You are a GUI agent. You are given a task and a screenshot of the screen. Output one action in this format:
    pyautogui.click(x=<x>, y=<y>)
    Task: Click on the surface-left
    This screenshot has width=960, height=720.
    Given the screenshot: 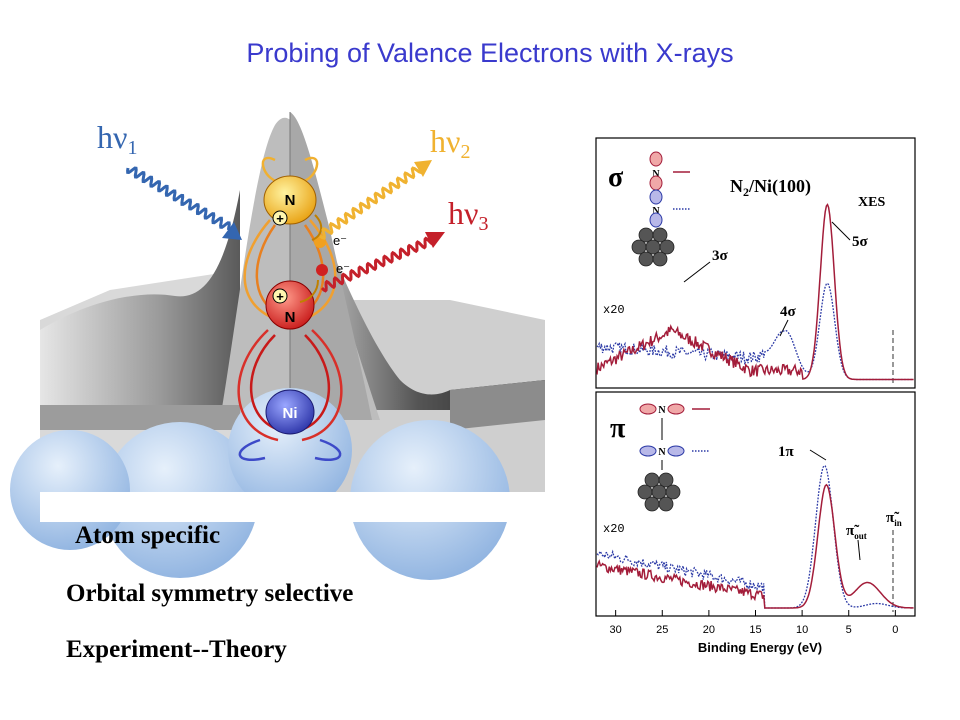 What is the action you would take?
    pyautogui.click(x=140, y=300)
    